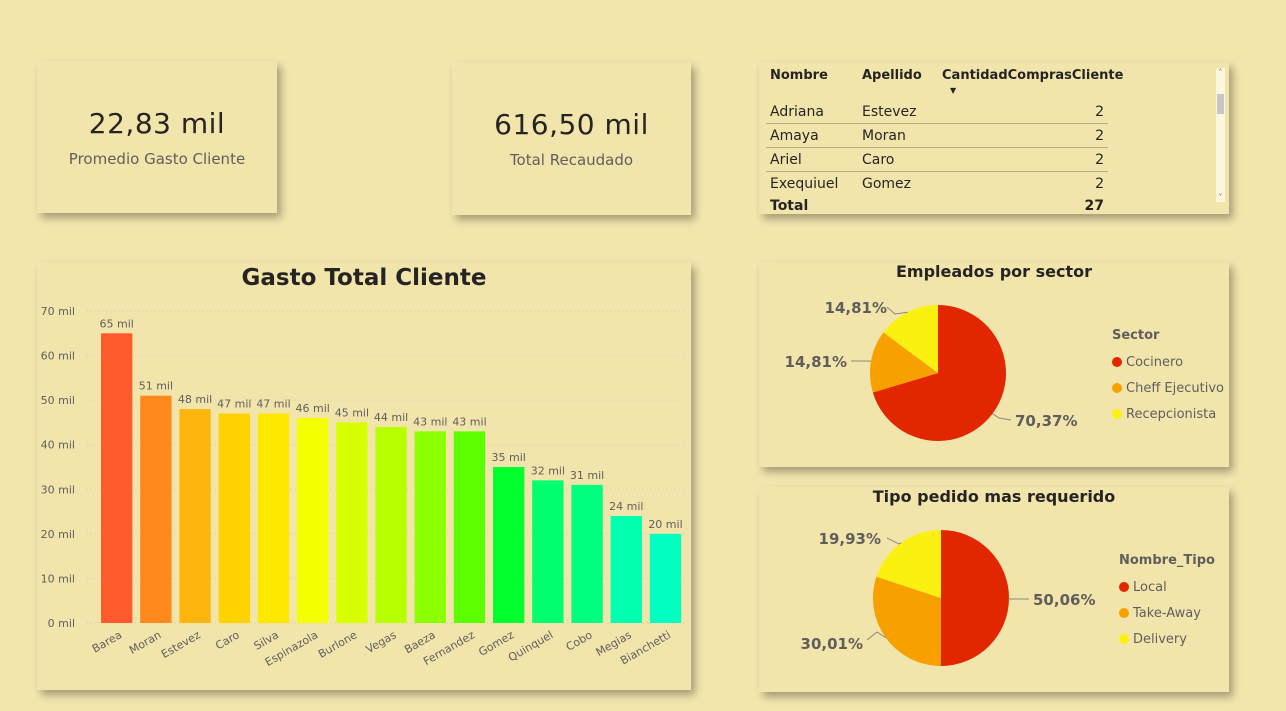 The image size is (1286, 711). Describe the element at coordinates (884, 135) in the screenshot. I see `cell-apellido: Moran` at that location.